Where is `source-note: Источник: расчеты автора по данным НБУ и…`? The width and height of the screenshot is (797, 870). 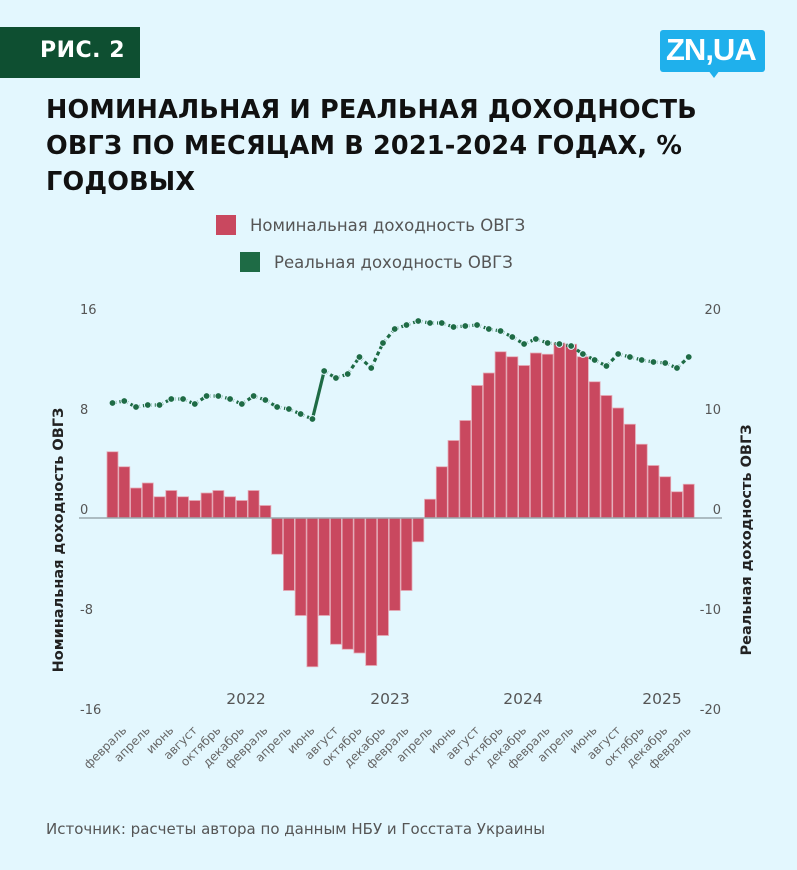 source-note: Источник: расчеты автора по данным НБУ и… is located at coordinates (296, 829).